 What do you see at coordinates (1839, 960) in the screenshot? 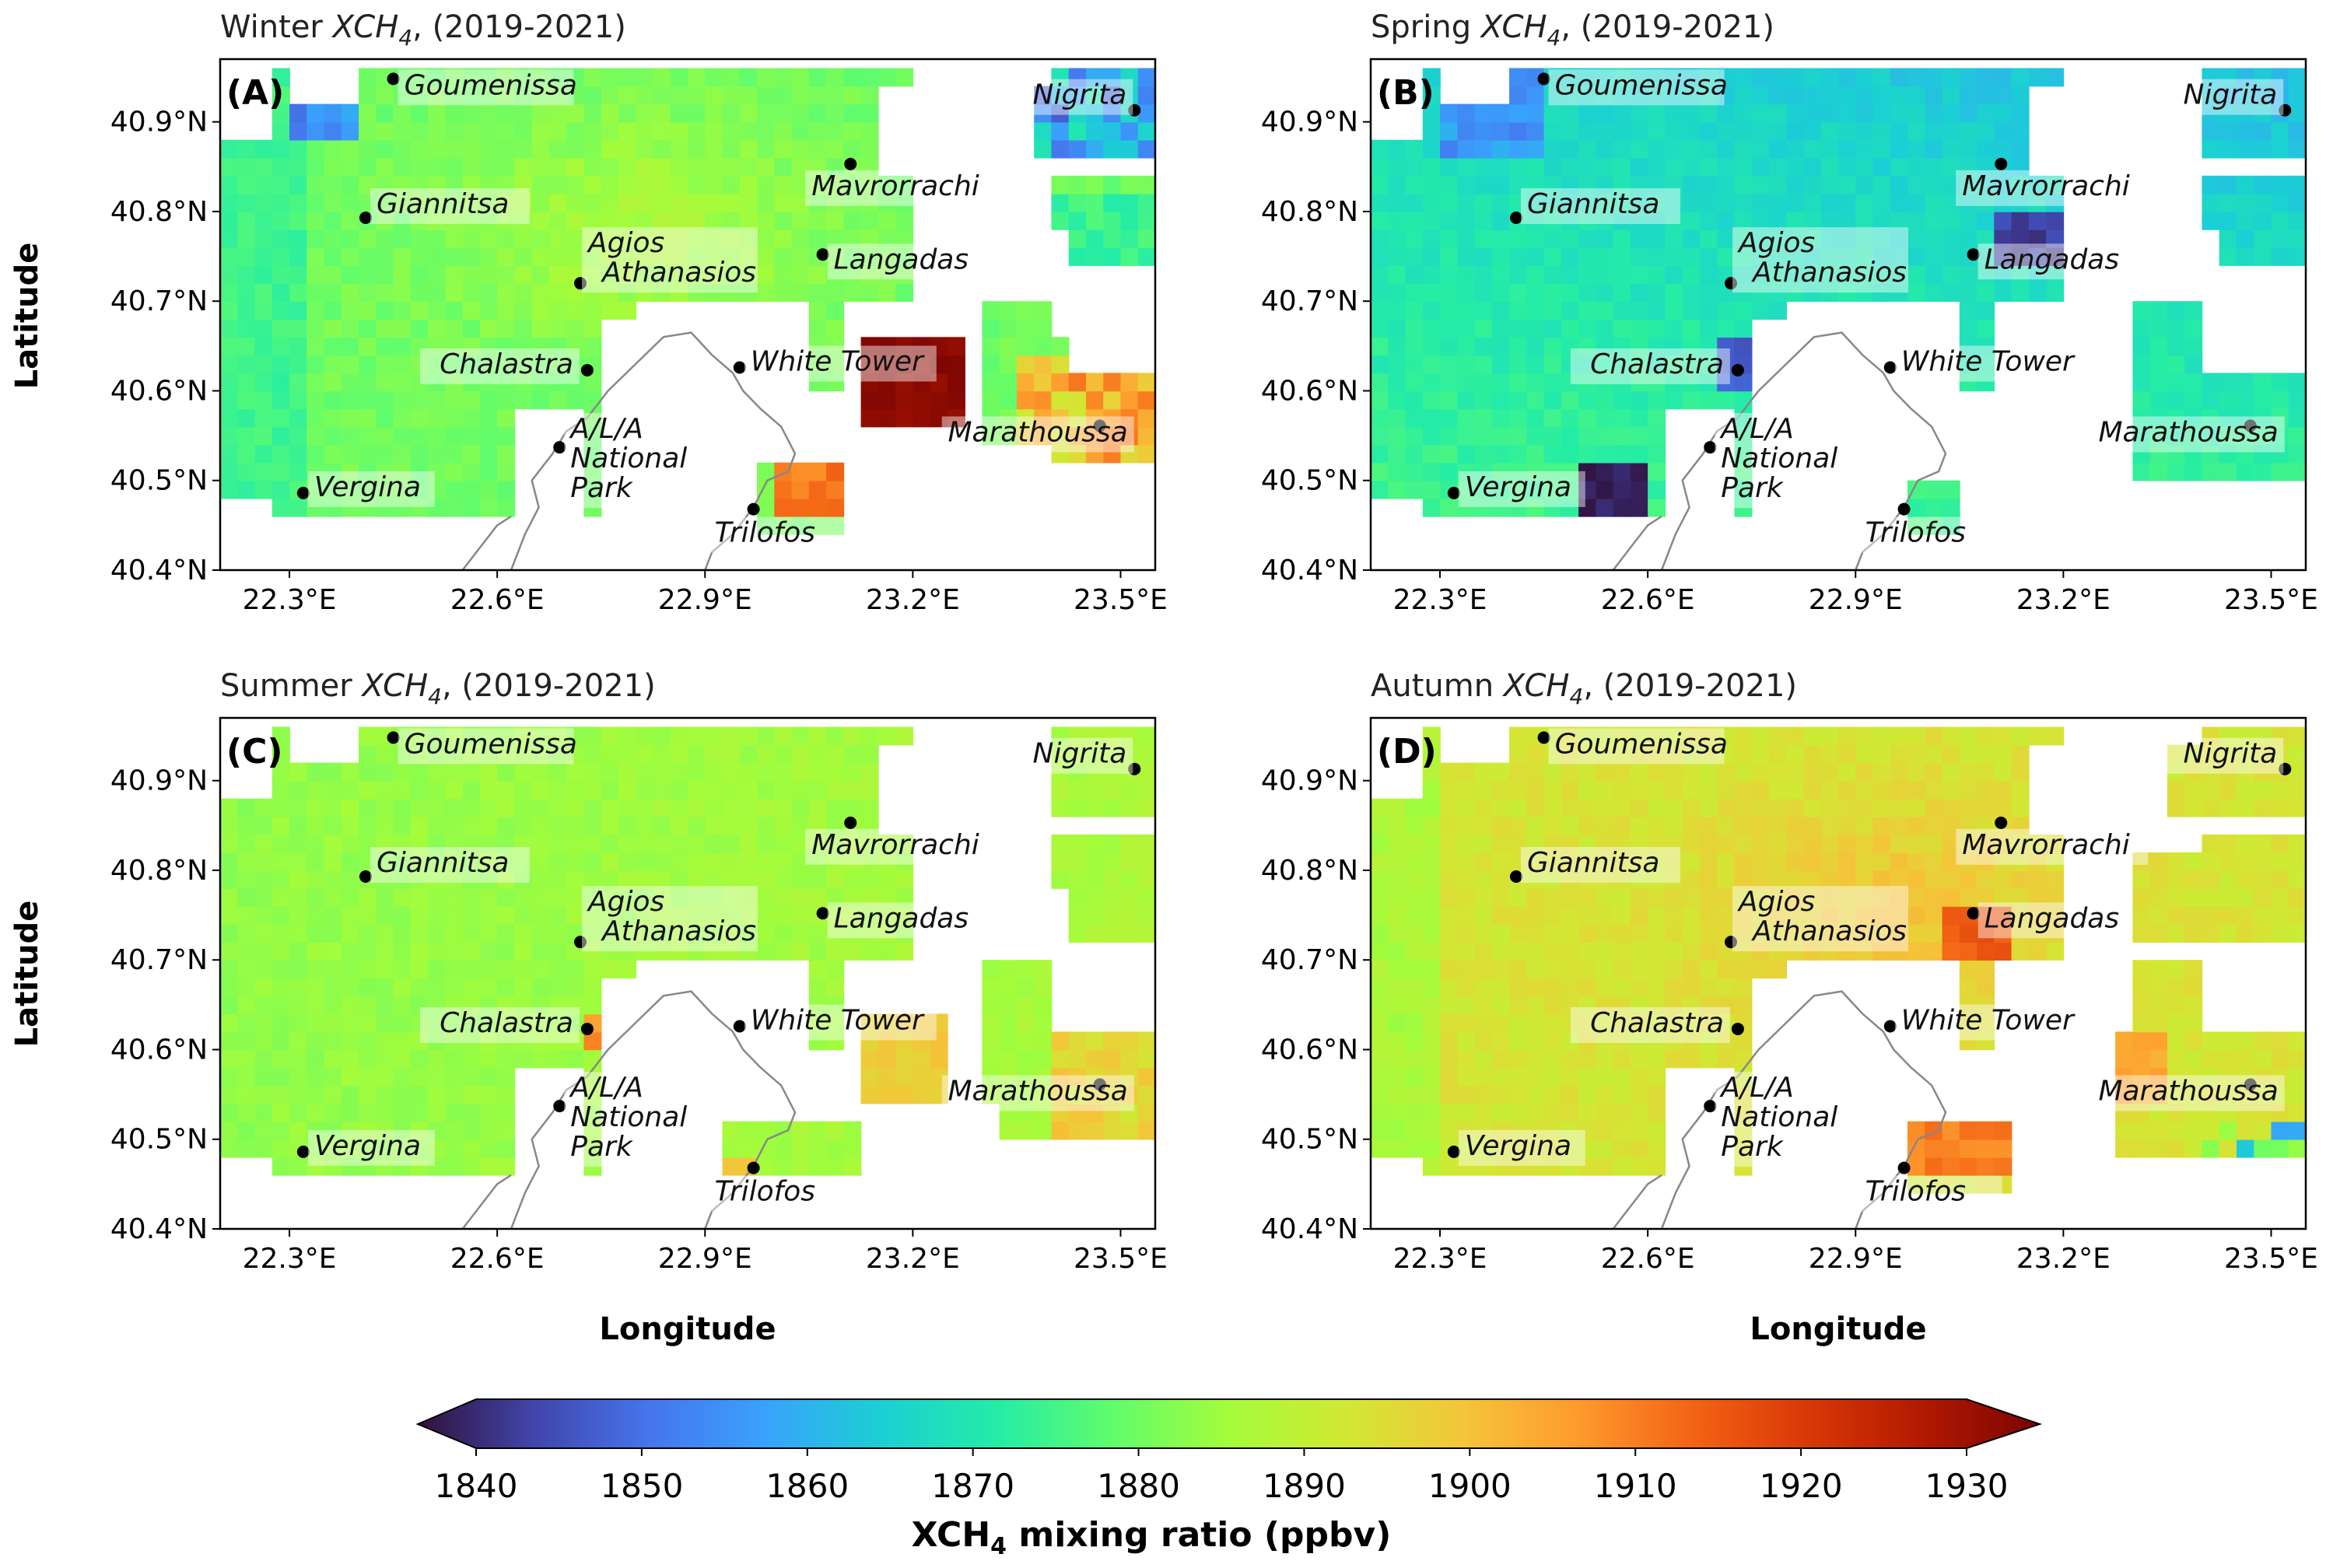
I see `methane-field` at bounding box center [1839, 960].